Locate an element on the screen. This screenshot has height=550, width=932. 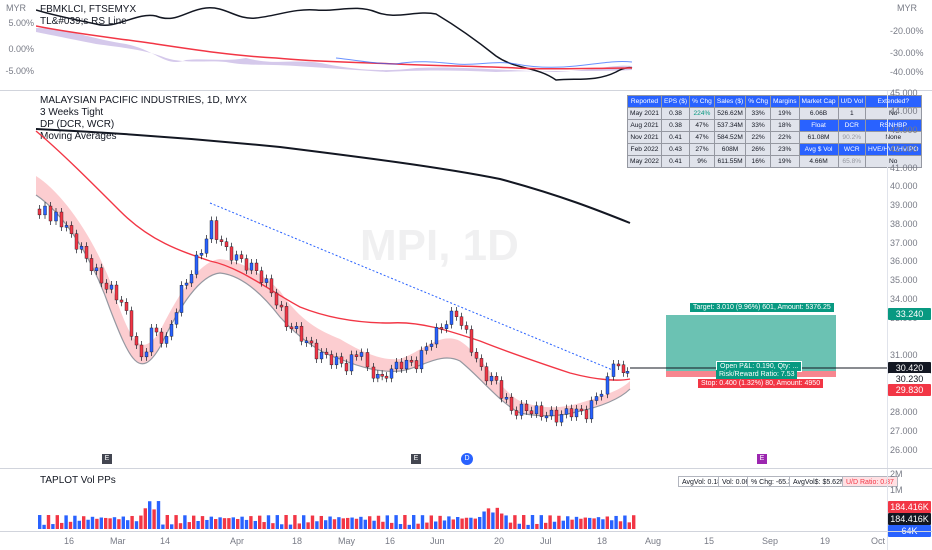
chart-title: MALAYSIAN PACIFIC INDUSTRIES, 1D, MYX is located at coordinates (143, 100).